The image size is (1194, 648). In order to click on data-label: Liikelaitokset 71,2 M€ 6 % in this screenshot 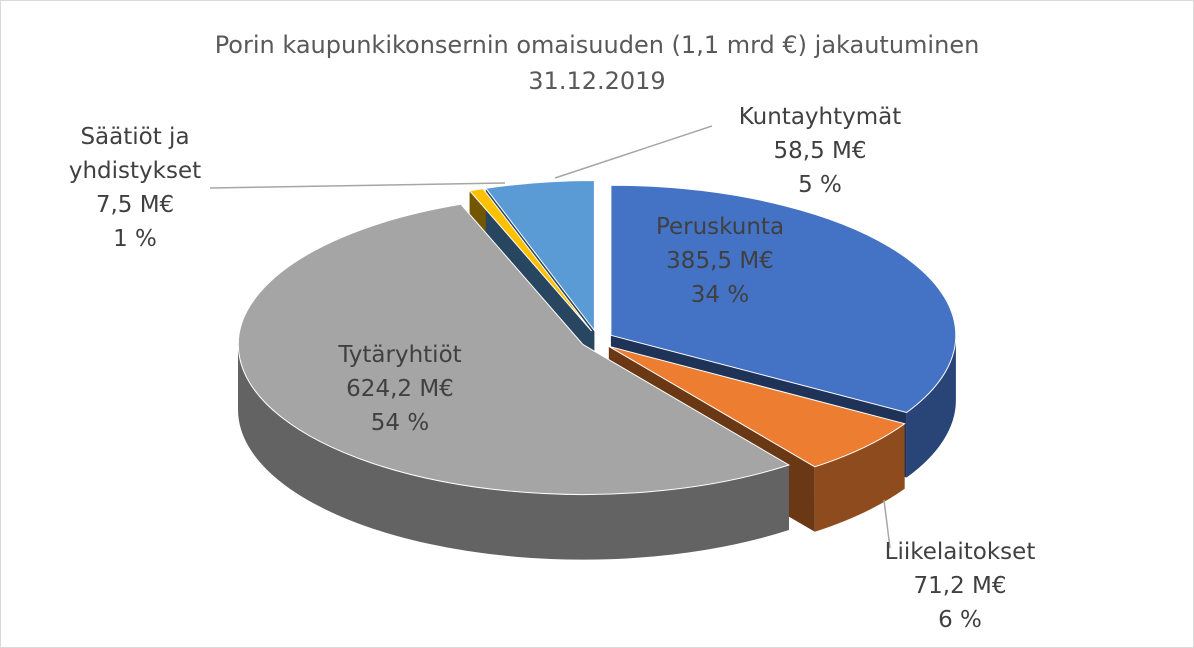, I will do `click(960, 586)`.